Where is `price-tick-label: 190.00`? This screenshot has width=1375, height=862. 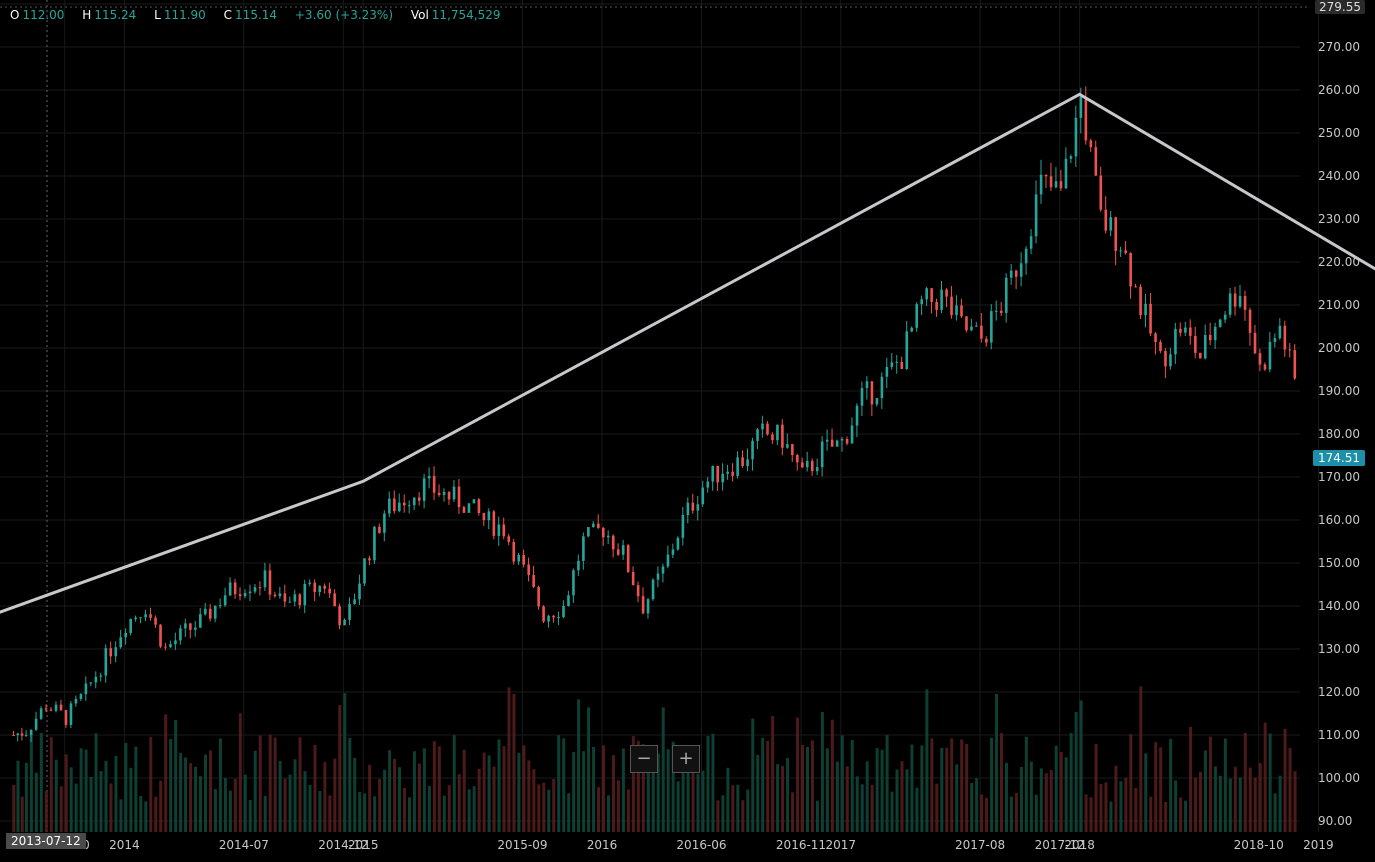 price-tick-label: 190.00 is located at coordinates (1339, 391).